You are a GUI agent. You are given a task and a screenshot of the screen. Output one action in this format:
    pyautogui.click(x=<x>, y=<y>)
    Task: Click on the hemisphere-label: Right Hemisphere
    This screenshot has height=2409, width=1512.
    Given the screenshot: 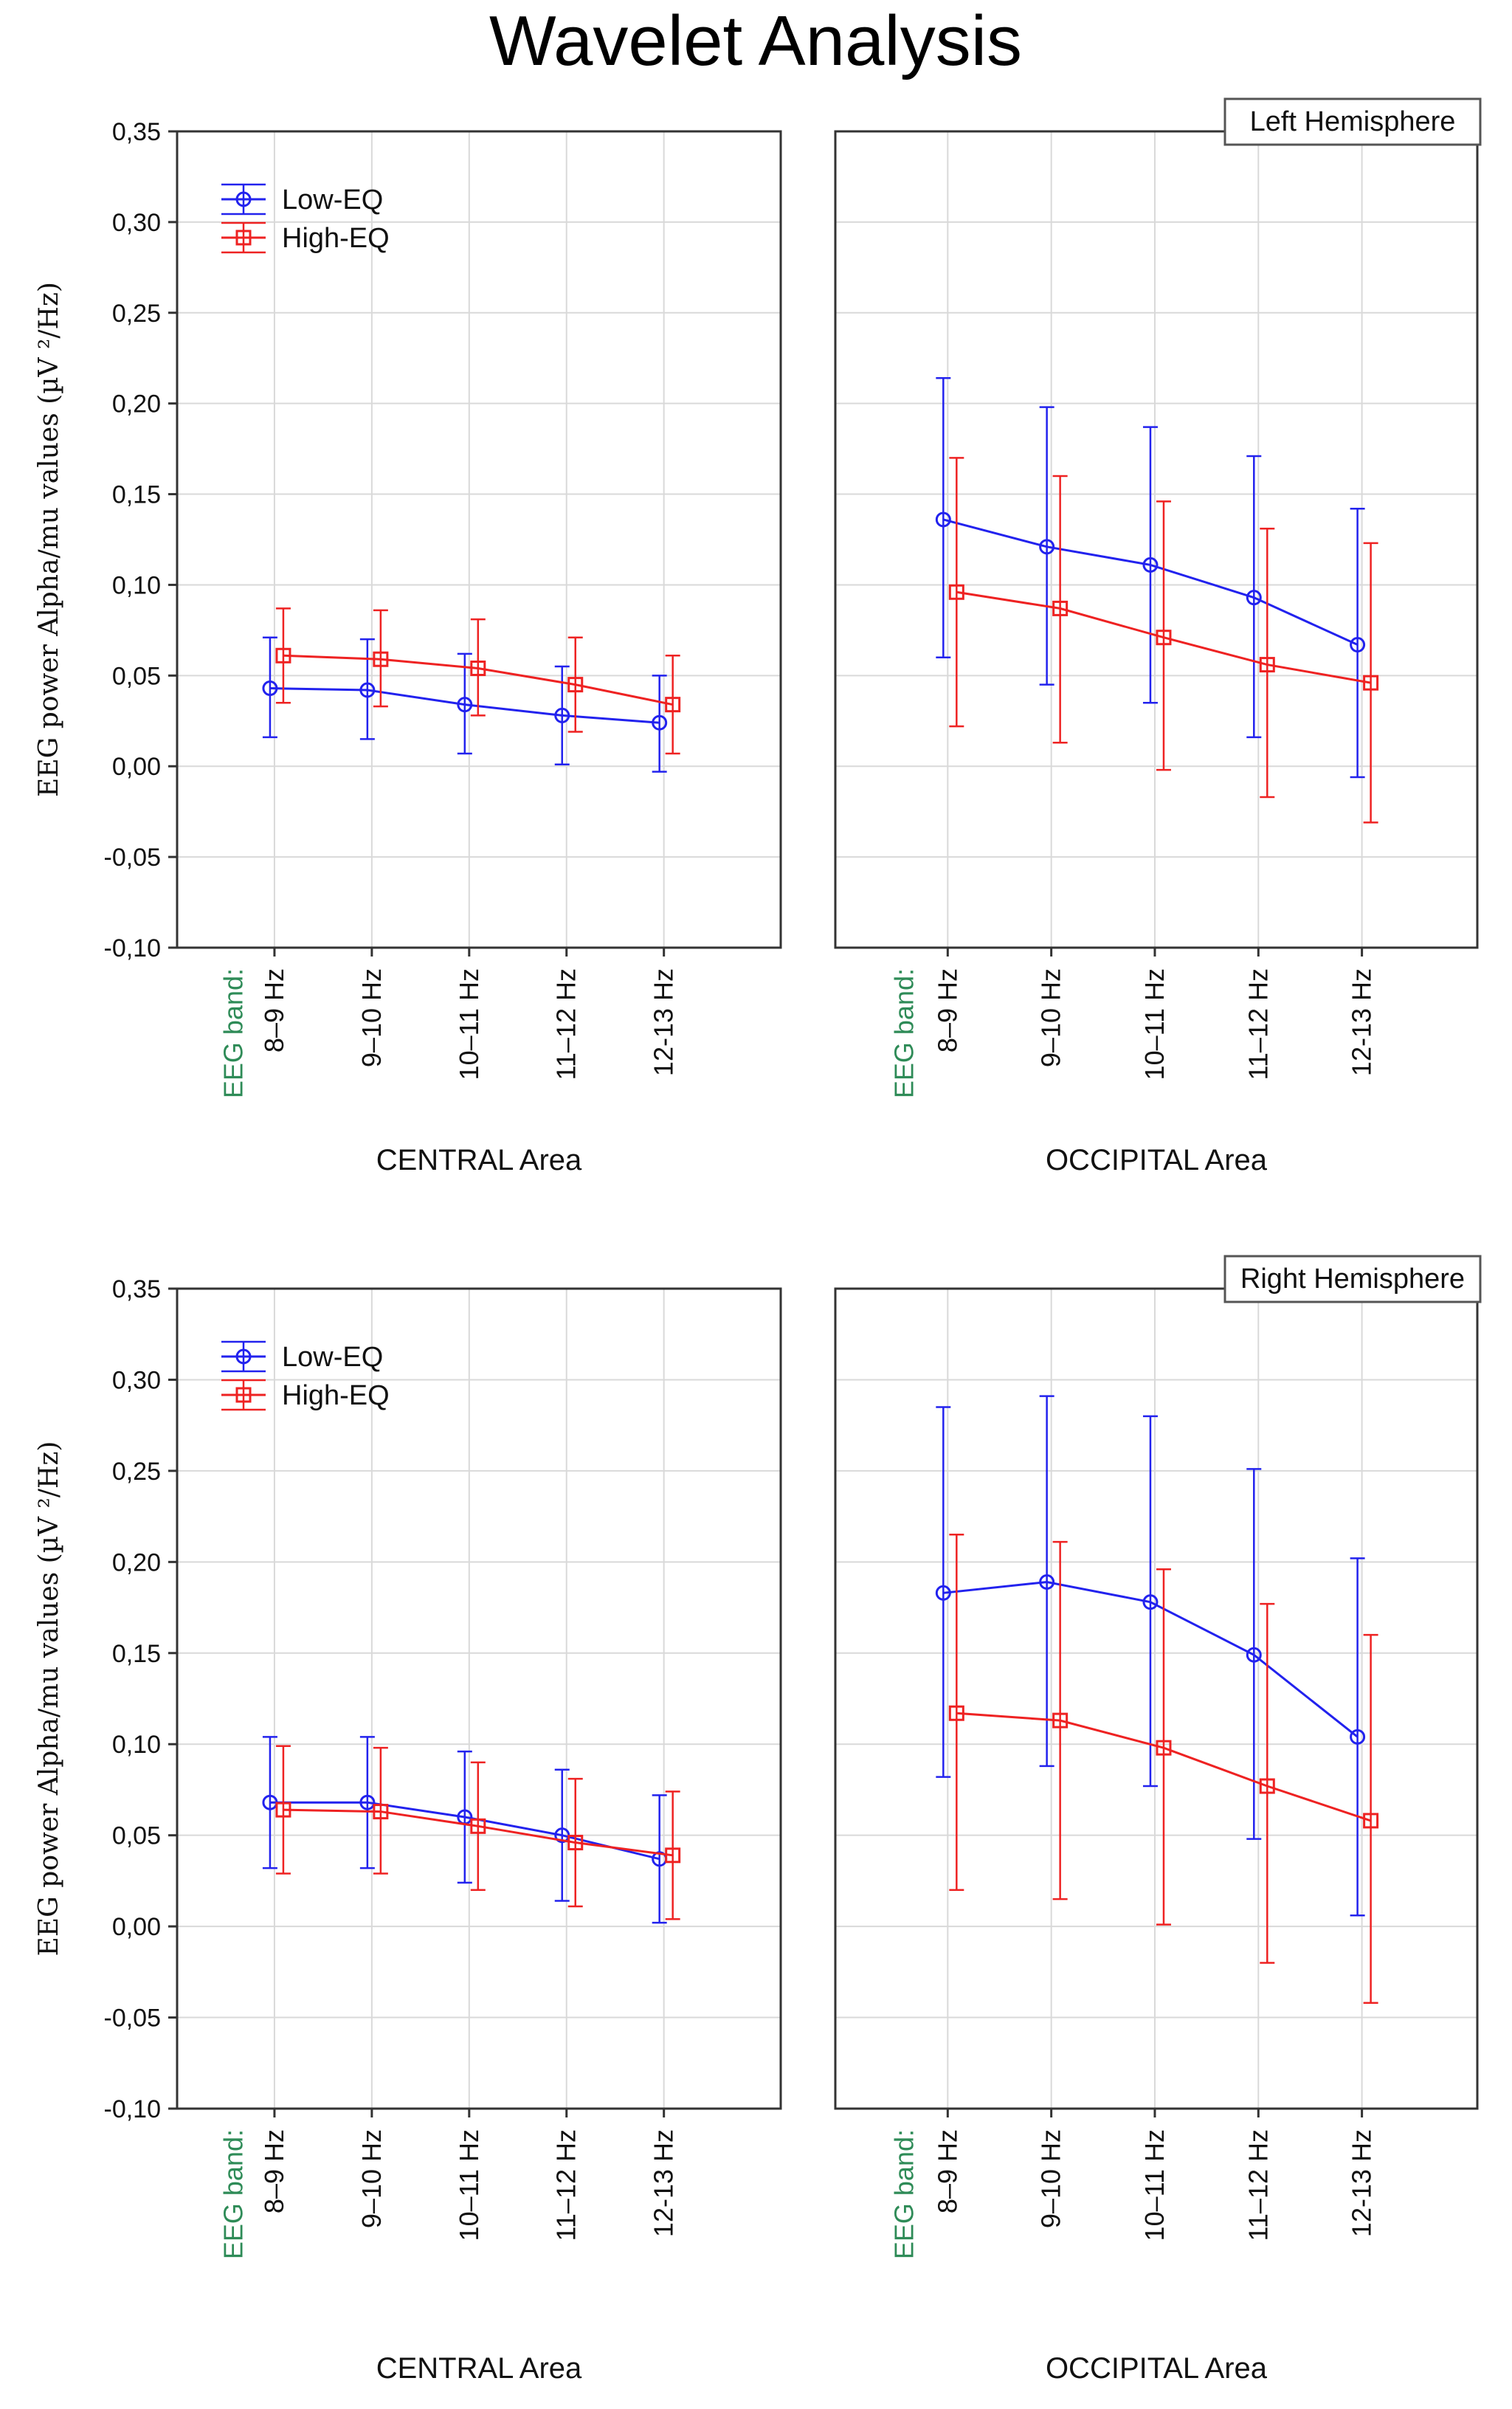 What is the action you would take?
    pyautogui.click(x=1353, y=1279)
    